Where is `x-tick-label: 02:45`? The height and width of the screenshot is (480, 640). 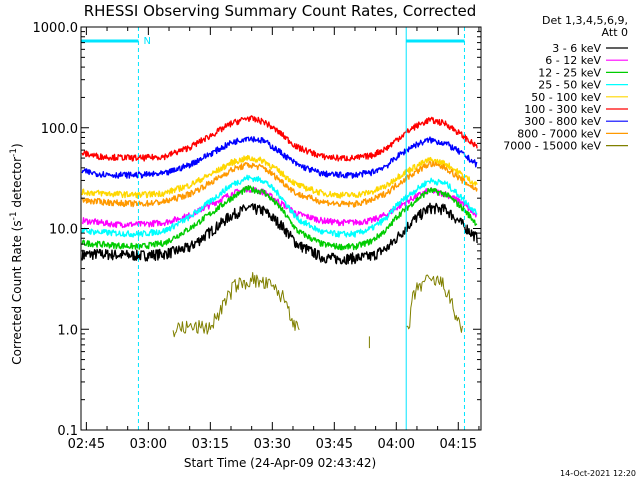 x-tick-label: 02:45 is located at coordinates (86, 444).